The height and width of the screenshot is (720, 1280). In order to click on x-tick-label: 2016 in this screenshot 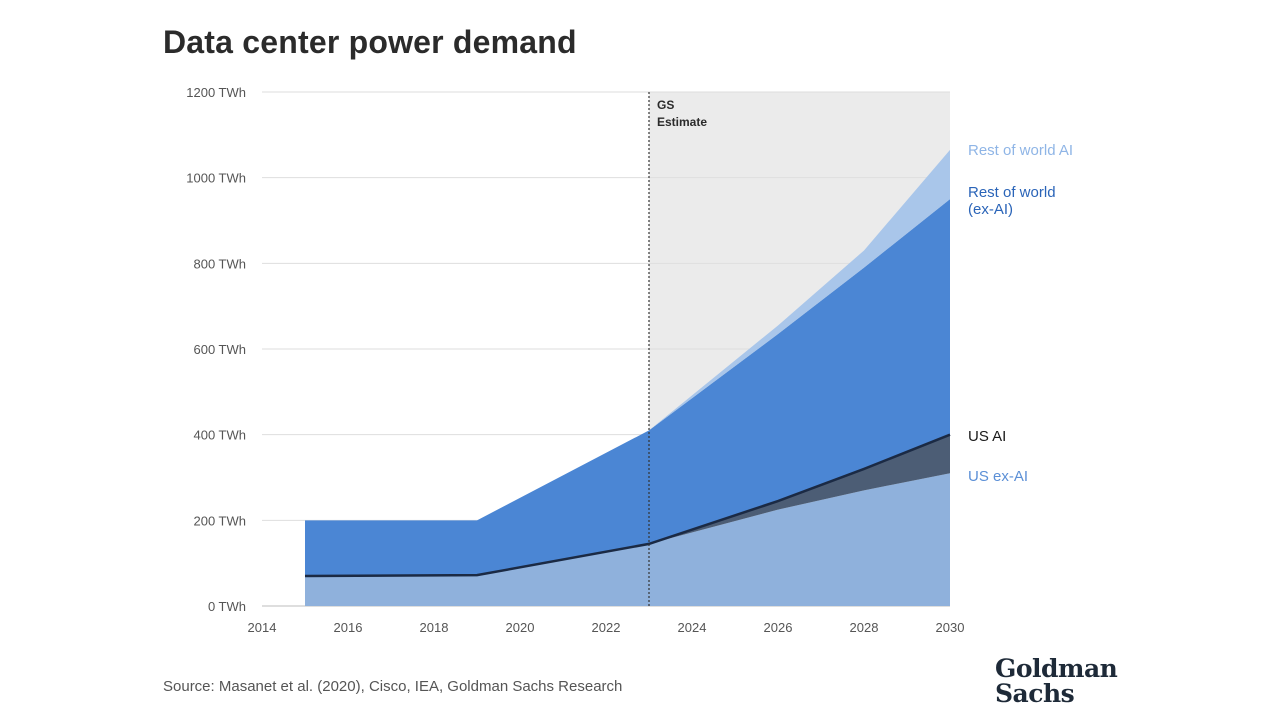, I will do `click(348, 627)`.